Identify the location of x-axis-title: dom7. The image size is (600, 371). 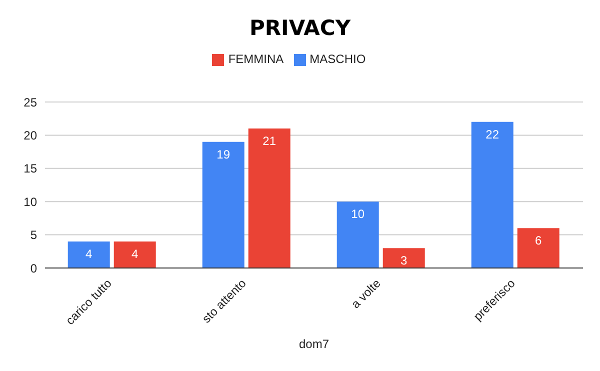
(314, 344).